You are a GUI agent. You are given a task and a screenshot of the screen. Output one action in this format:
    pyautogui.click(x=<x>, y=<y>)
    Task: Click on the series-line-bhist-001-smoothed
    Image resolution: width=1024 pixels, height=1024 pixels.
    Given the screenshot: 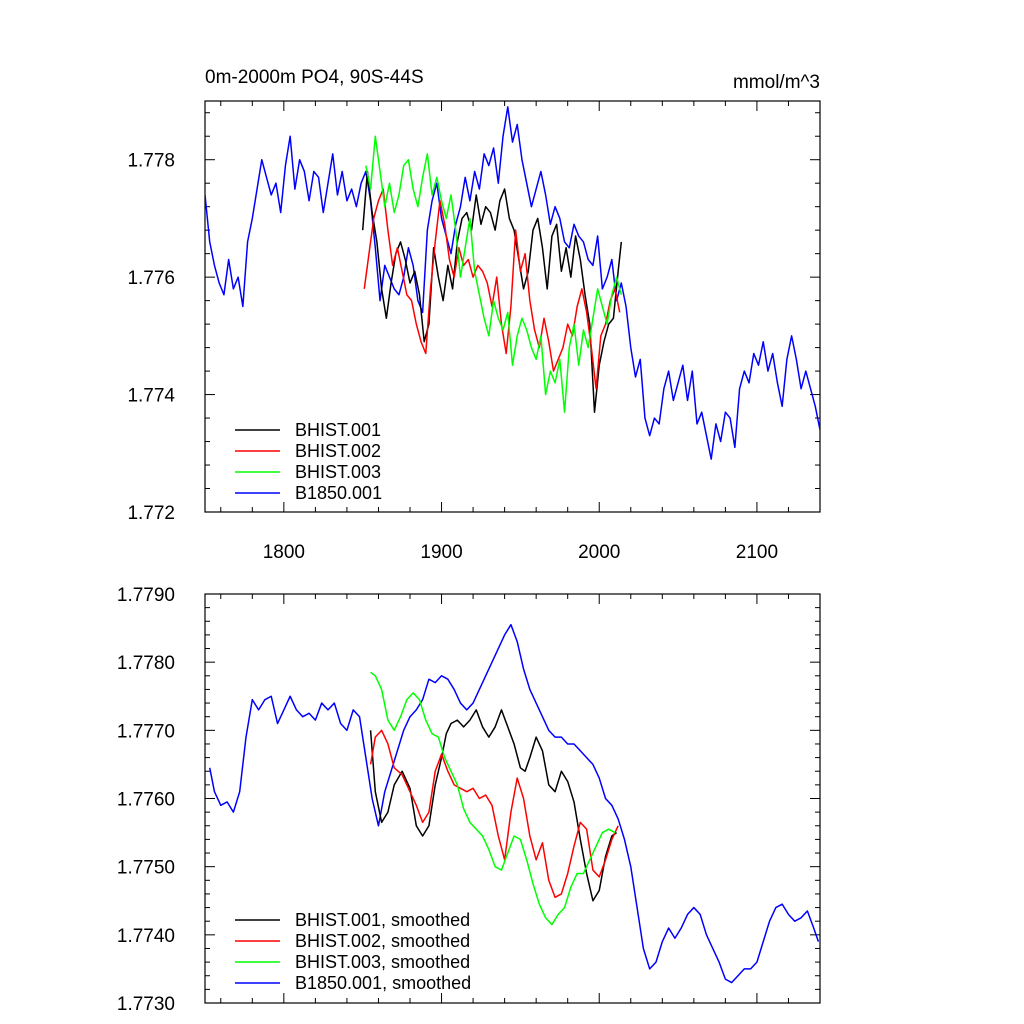 What is the action you would take?
    pyautogui.click(x=493, y=805)
    